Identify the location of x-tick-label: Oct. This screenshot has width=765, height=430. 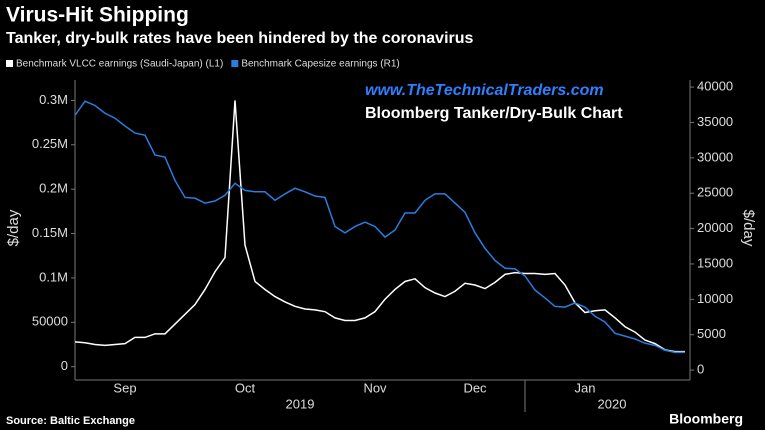
(245, 387).